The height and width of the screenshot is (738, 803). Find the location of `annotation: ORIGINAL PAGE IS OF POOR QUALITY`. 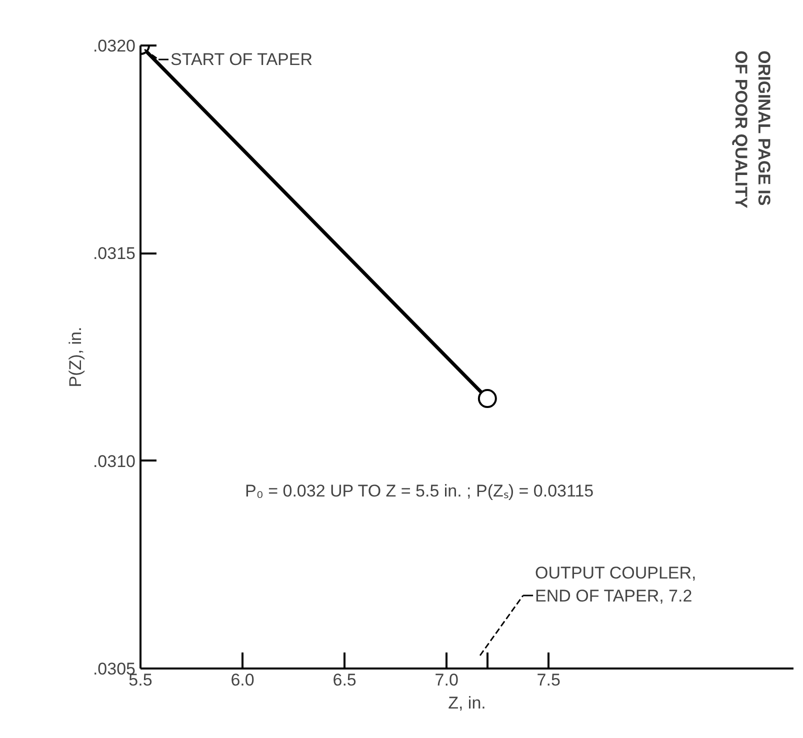

annotation: ORIGINAL PAGE IS OF POOR QUALITY is located at coordinates (753, 129).